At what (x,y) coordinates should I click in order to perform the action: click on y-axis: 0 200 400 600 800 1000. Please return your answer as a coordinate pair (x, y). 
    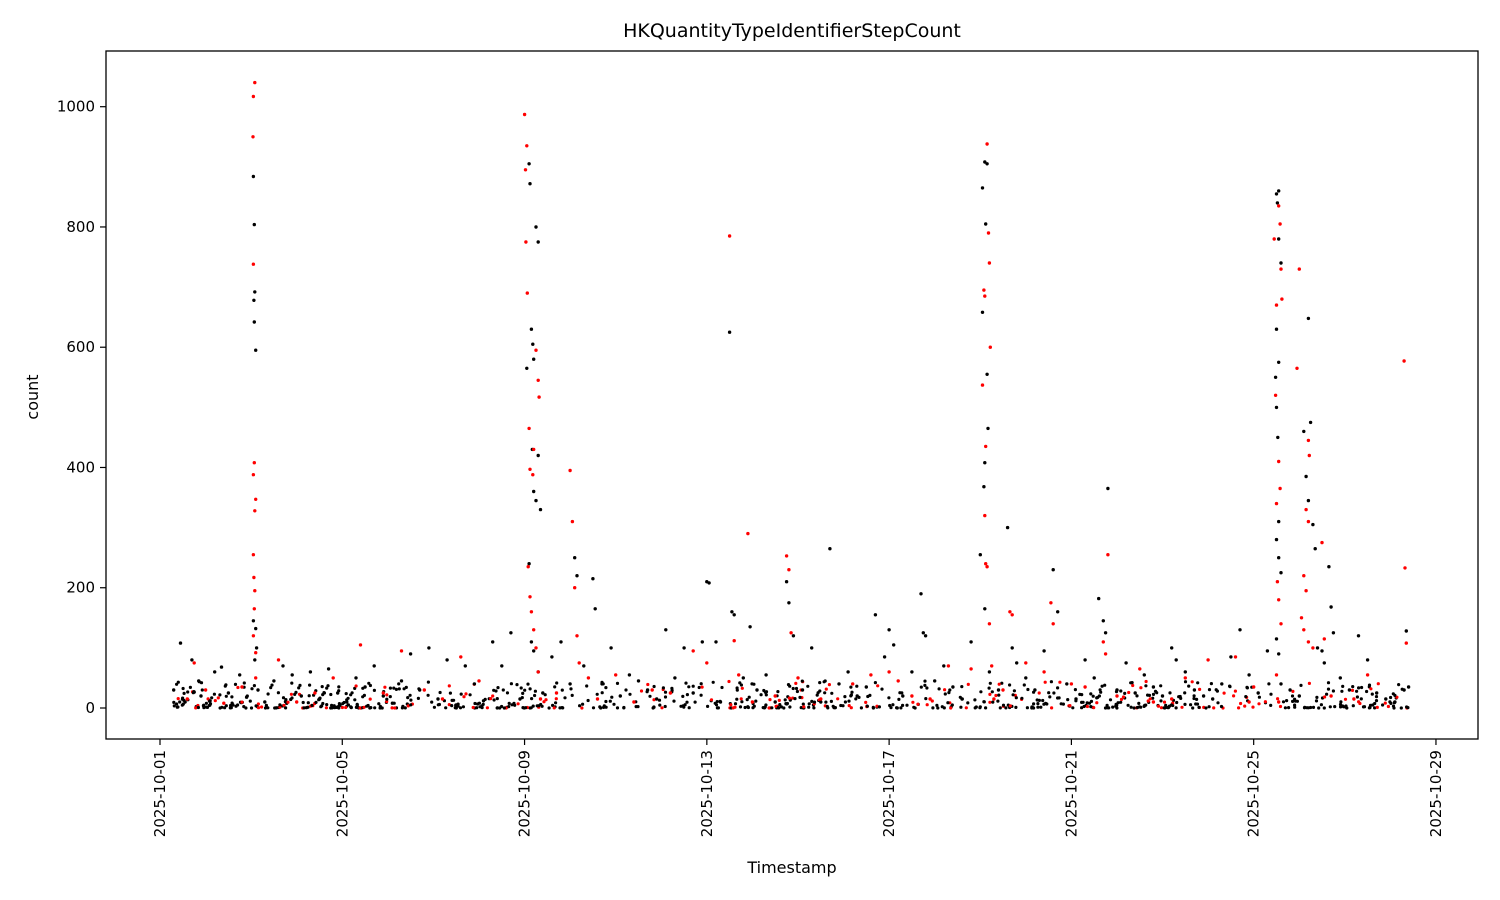
    Looking at the image, I should click on (81, 407).